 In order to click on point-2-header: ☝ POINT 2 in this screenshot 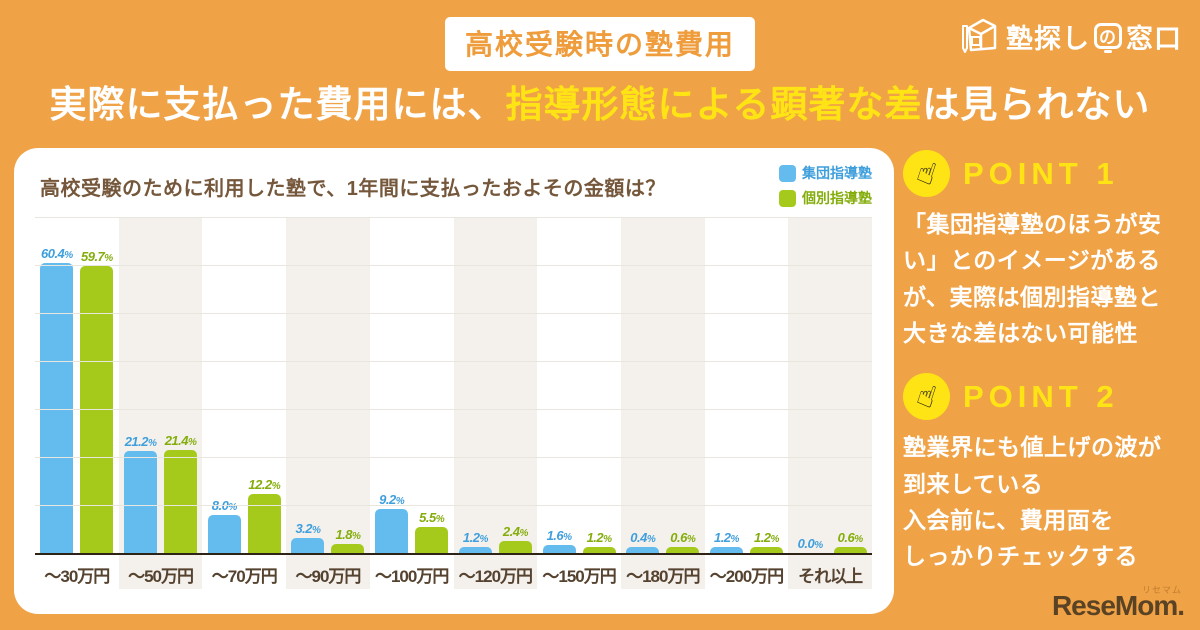, I will do `click(1042, 397)`.